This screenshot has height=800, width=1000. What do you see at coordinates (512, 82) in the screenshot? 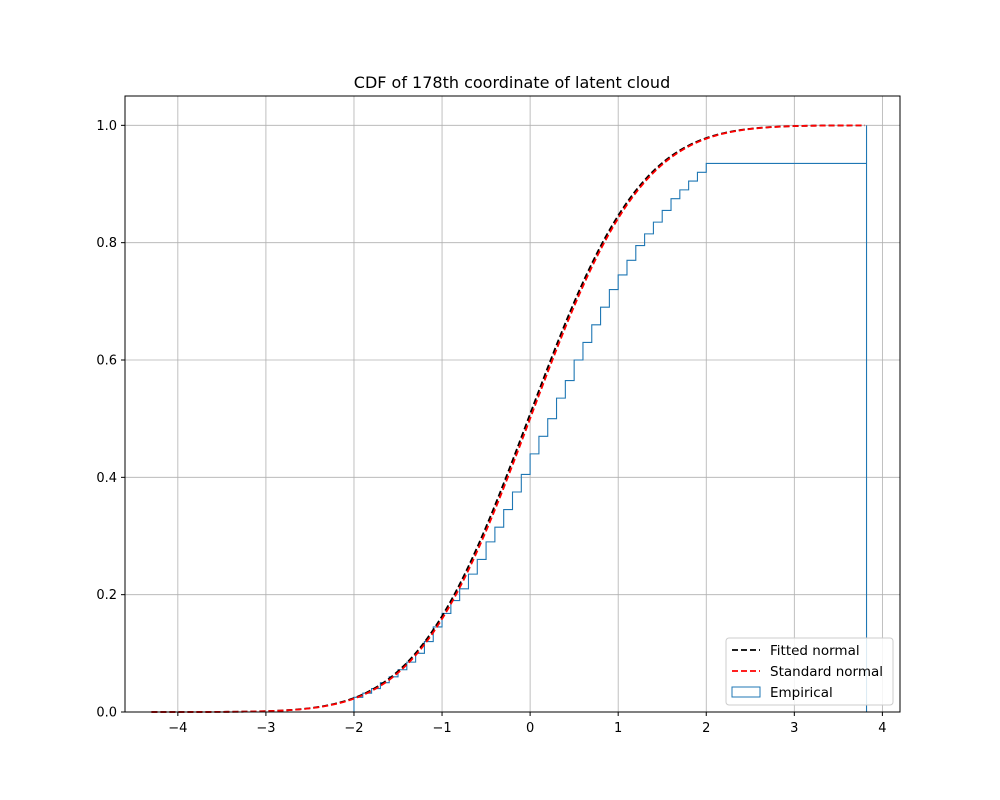
I see `chart-title: CDF of 178th coordinate of latent cloud` at bounding box center [512, 82].